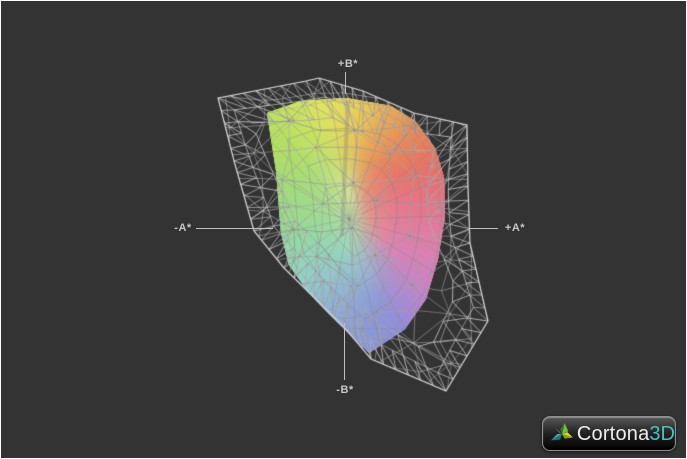  Describe the element at coordinates (515, 228) in the screenshot. I see `axis-label-plus-a: +A*` at that location.